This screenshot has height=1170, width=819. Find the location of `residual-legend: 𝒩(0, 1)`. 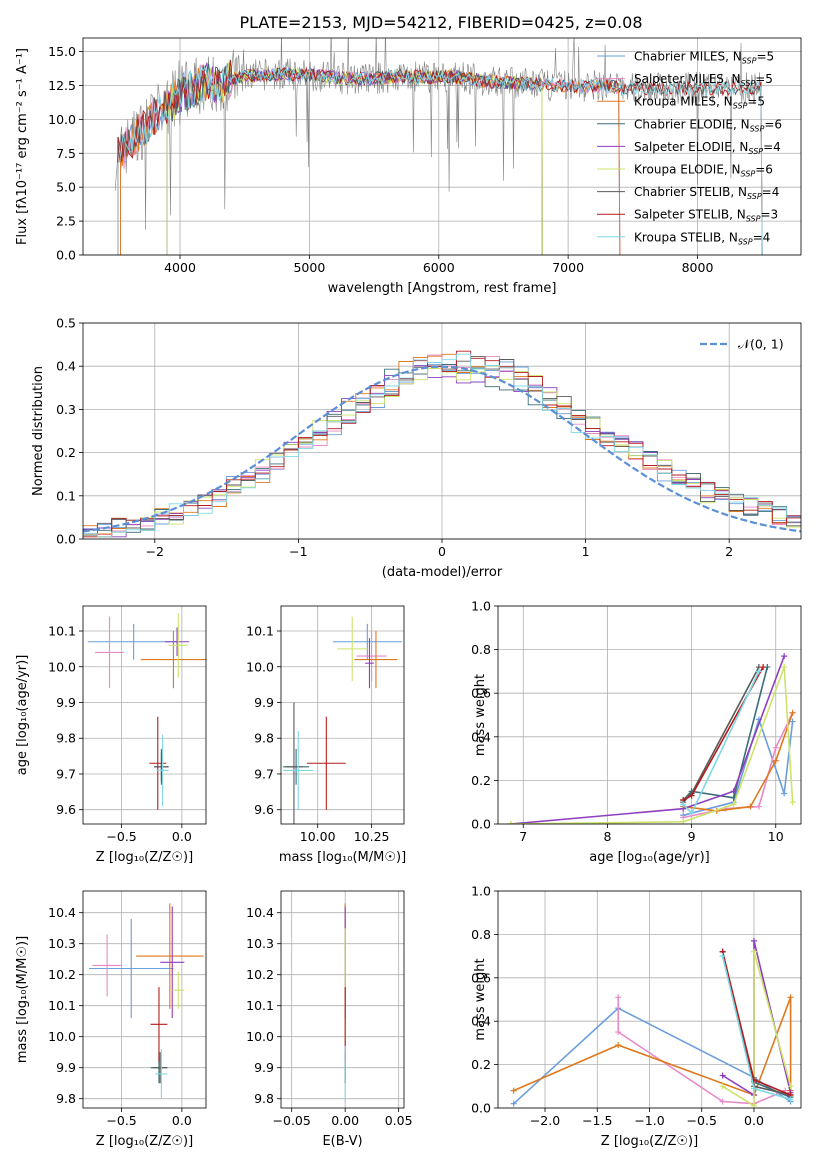

residual-legend: 𝒩(0, 1) is located at coordinates (742, 344).